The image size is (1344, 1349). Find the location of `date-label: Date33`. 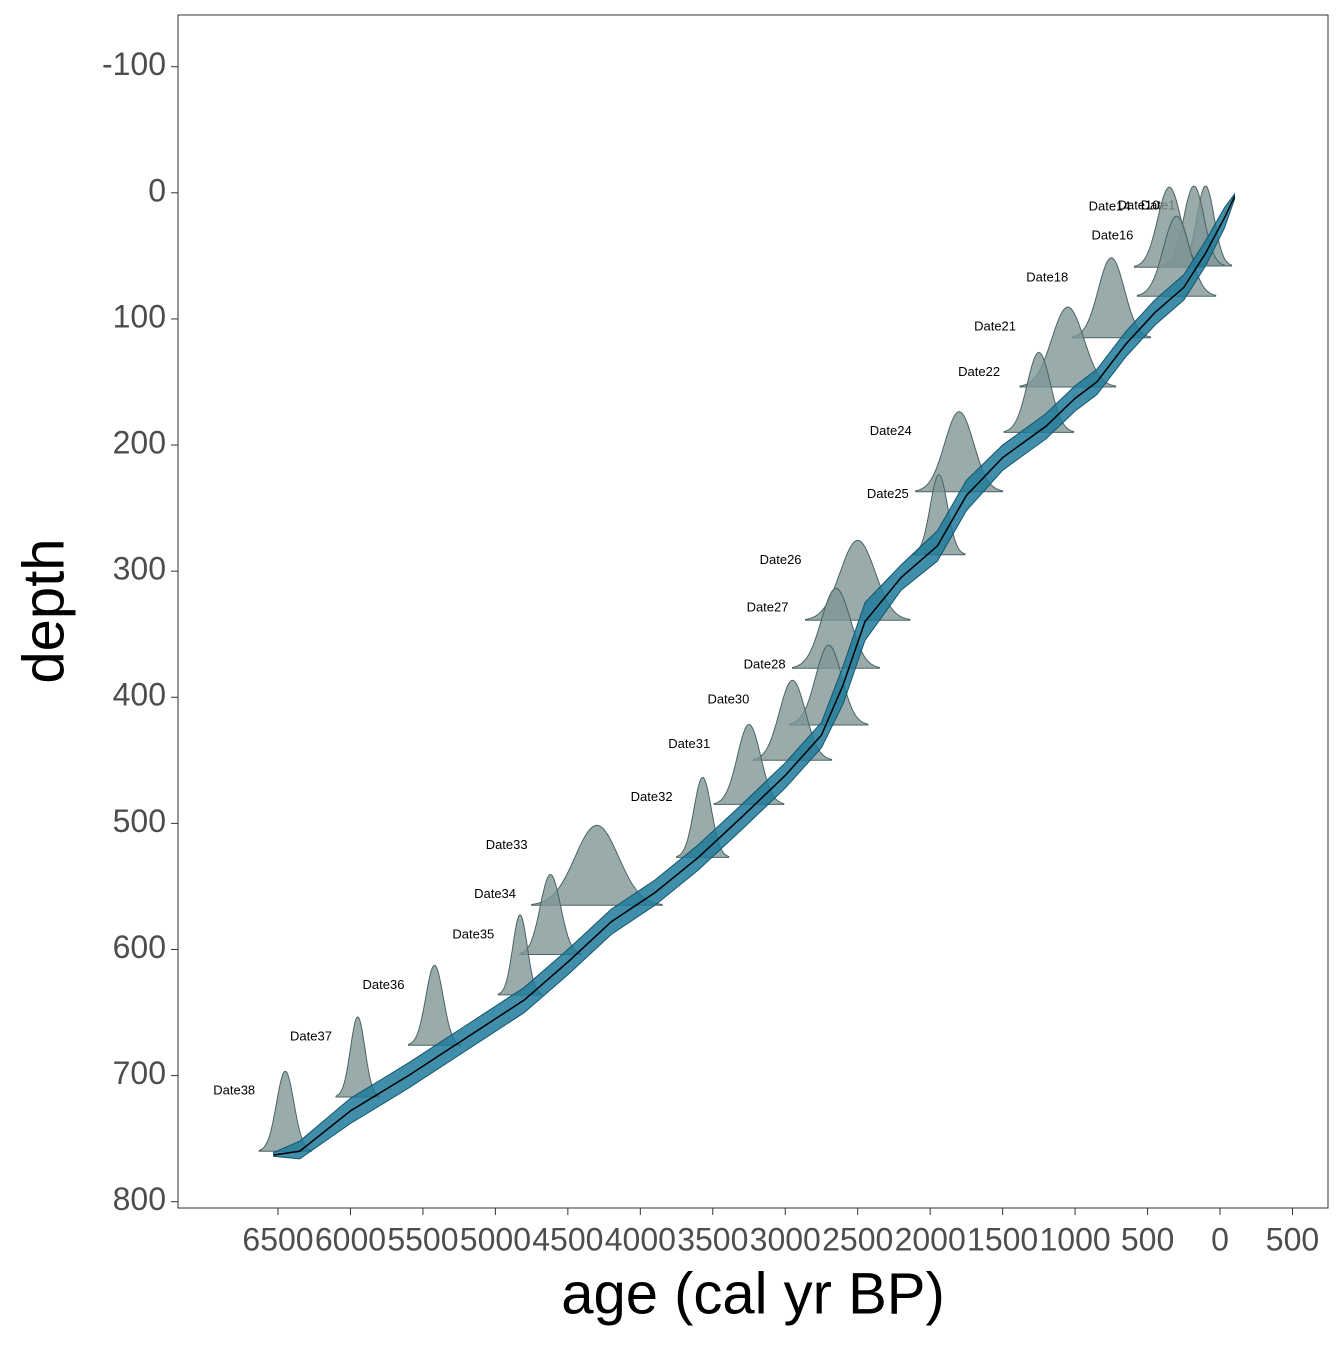

date-label: Date33 is located at coordinates (507, 844).